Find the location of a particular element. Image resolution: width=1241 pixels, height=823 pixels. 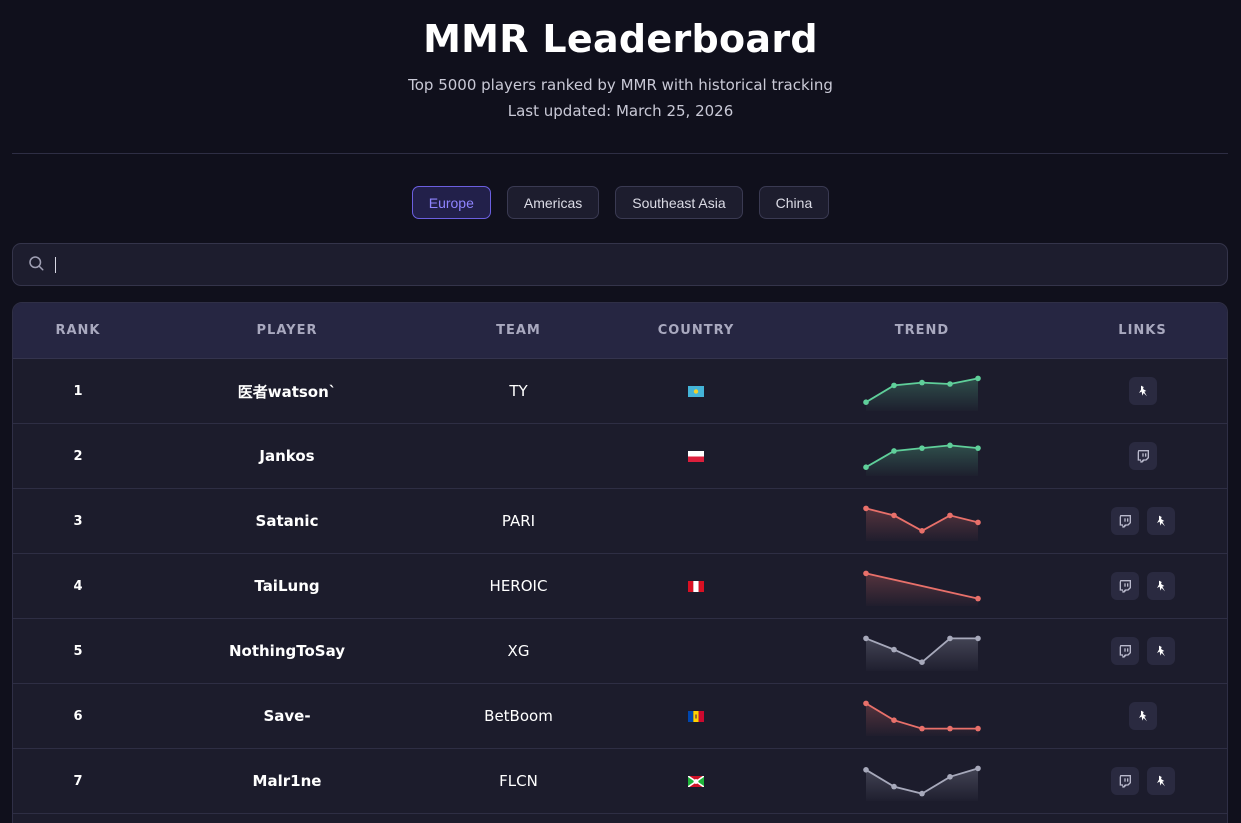

divider is located at coordinates (620, 153).